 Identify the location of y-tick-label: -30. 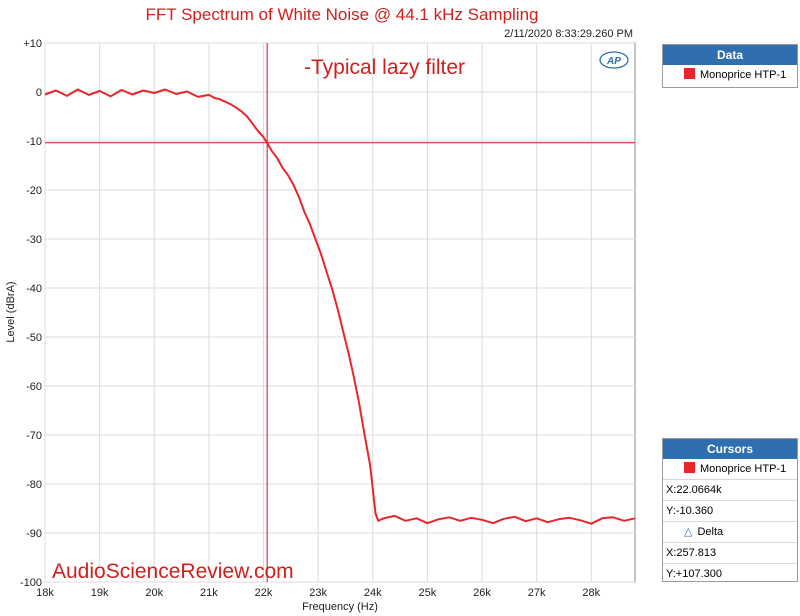
(34, 240).